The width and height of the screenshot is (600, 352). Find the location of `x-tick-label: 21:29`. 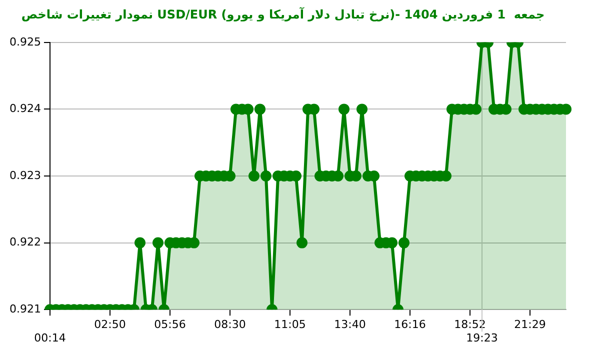

x-tick-label: 21:29 is located at coordinates (530, 325).